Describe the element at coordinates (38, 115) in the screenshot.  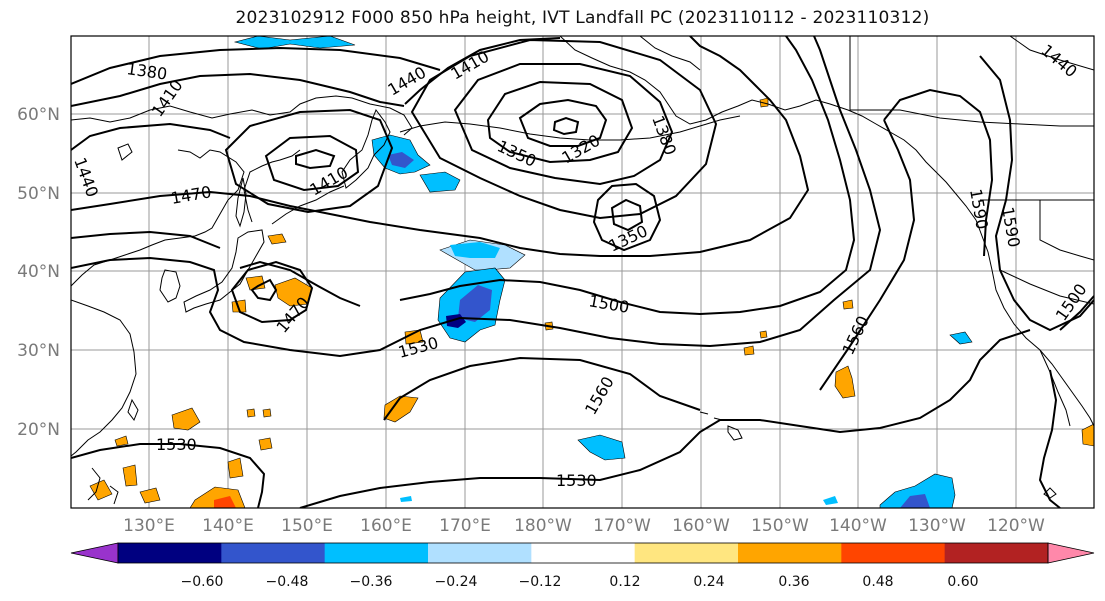
I see `lat-tick-label: 60°N` at that location.